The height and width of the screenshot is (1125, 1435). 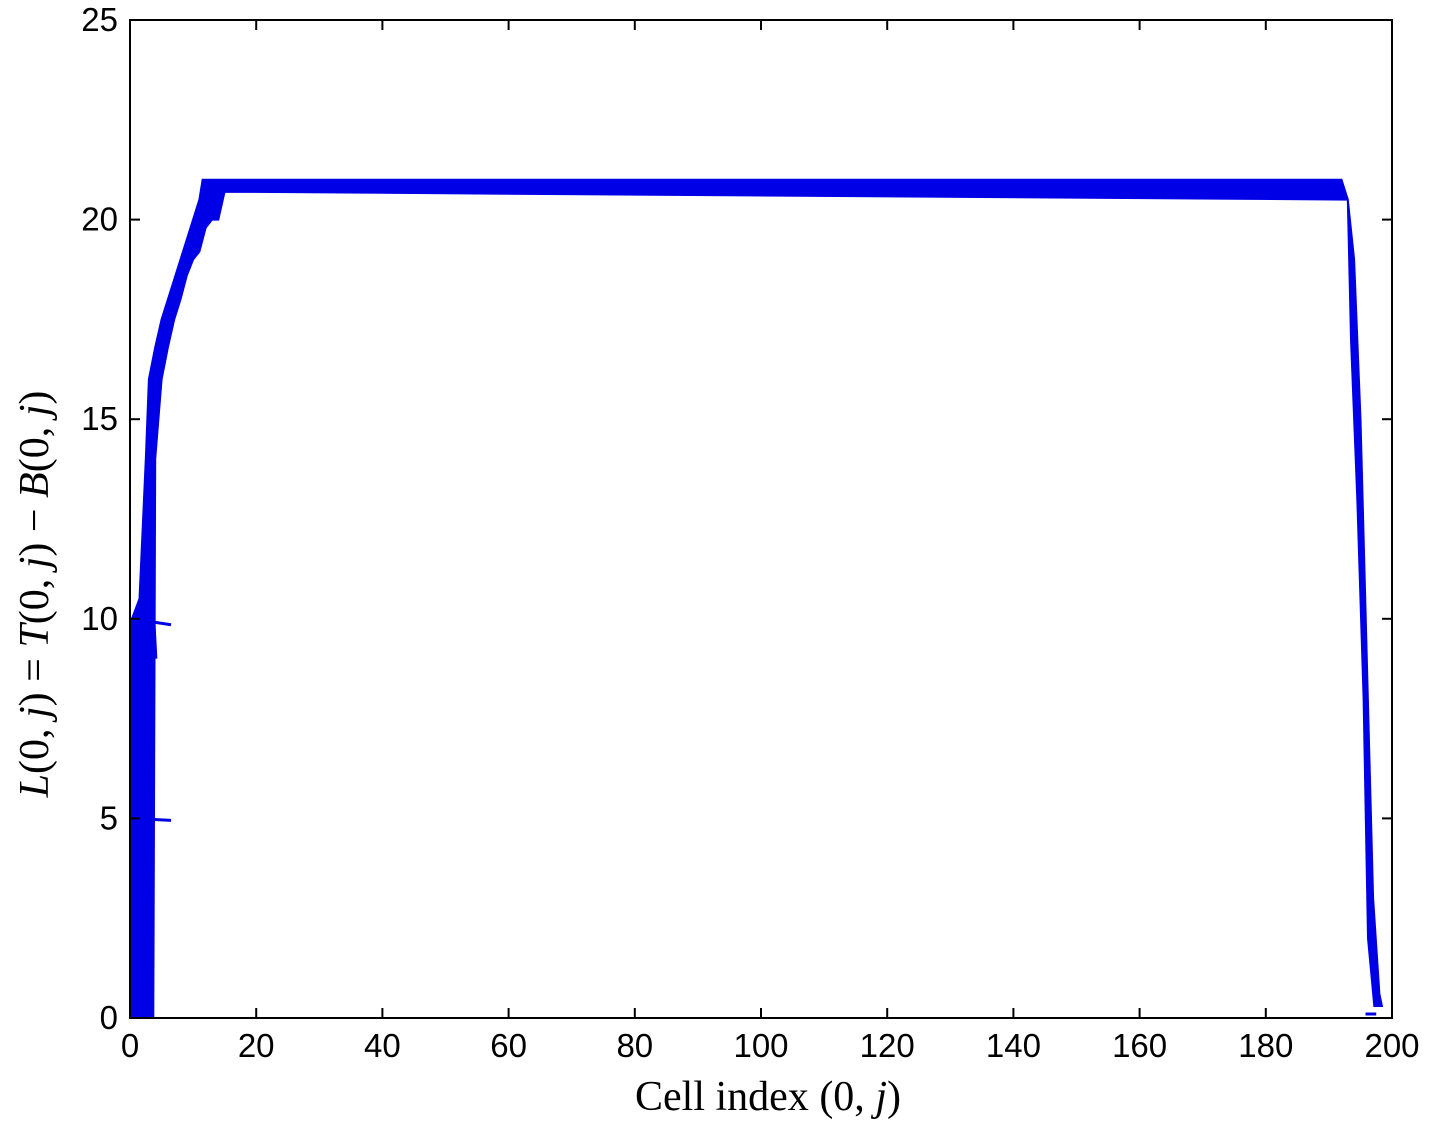 I want to click on y-tick-label: 10, so click(x=99, y=618).